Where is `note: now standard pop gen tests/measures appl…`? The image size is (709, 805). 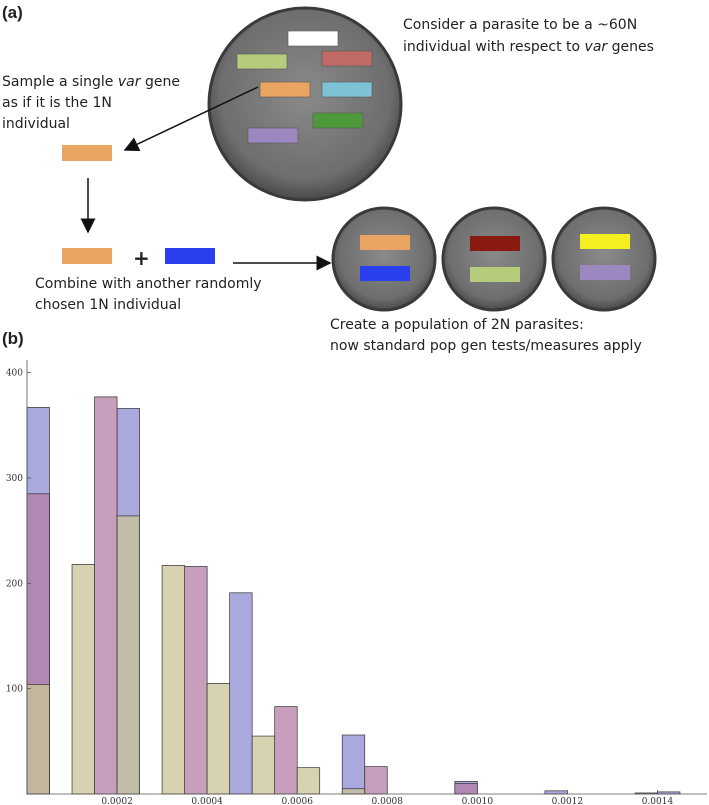 note: now standard pop gen tests/measures appl… is located at coordinates (486, 346).